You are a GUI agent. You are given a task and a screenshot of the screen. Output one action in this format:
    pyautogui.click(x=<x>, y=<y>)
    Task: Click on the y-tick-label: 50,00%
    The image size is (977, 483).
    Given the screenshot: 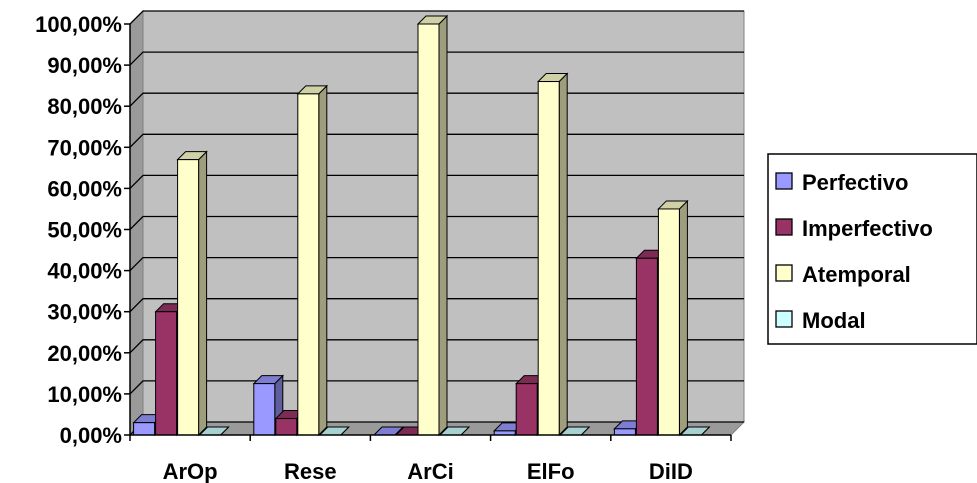 What is the action you would take?
    pyautogui.click(x=84, y=230)
    